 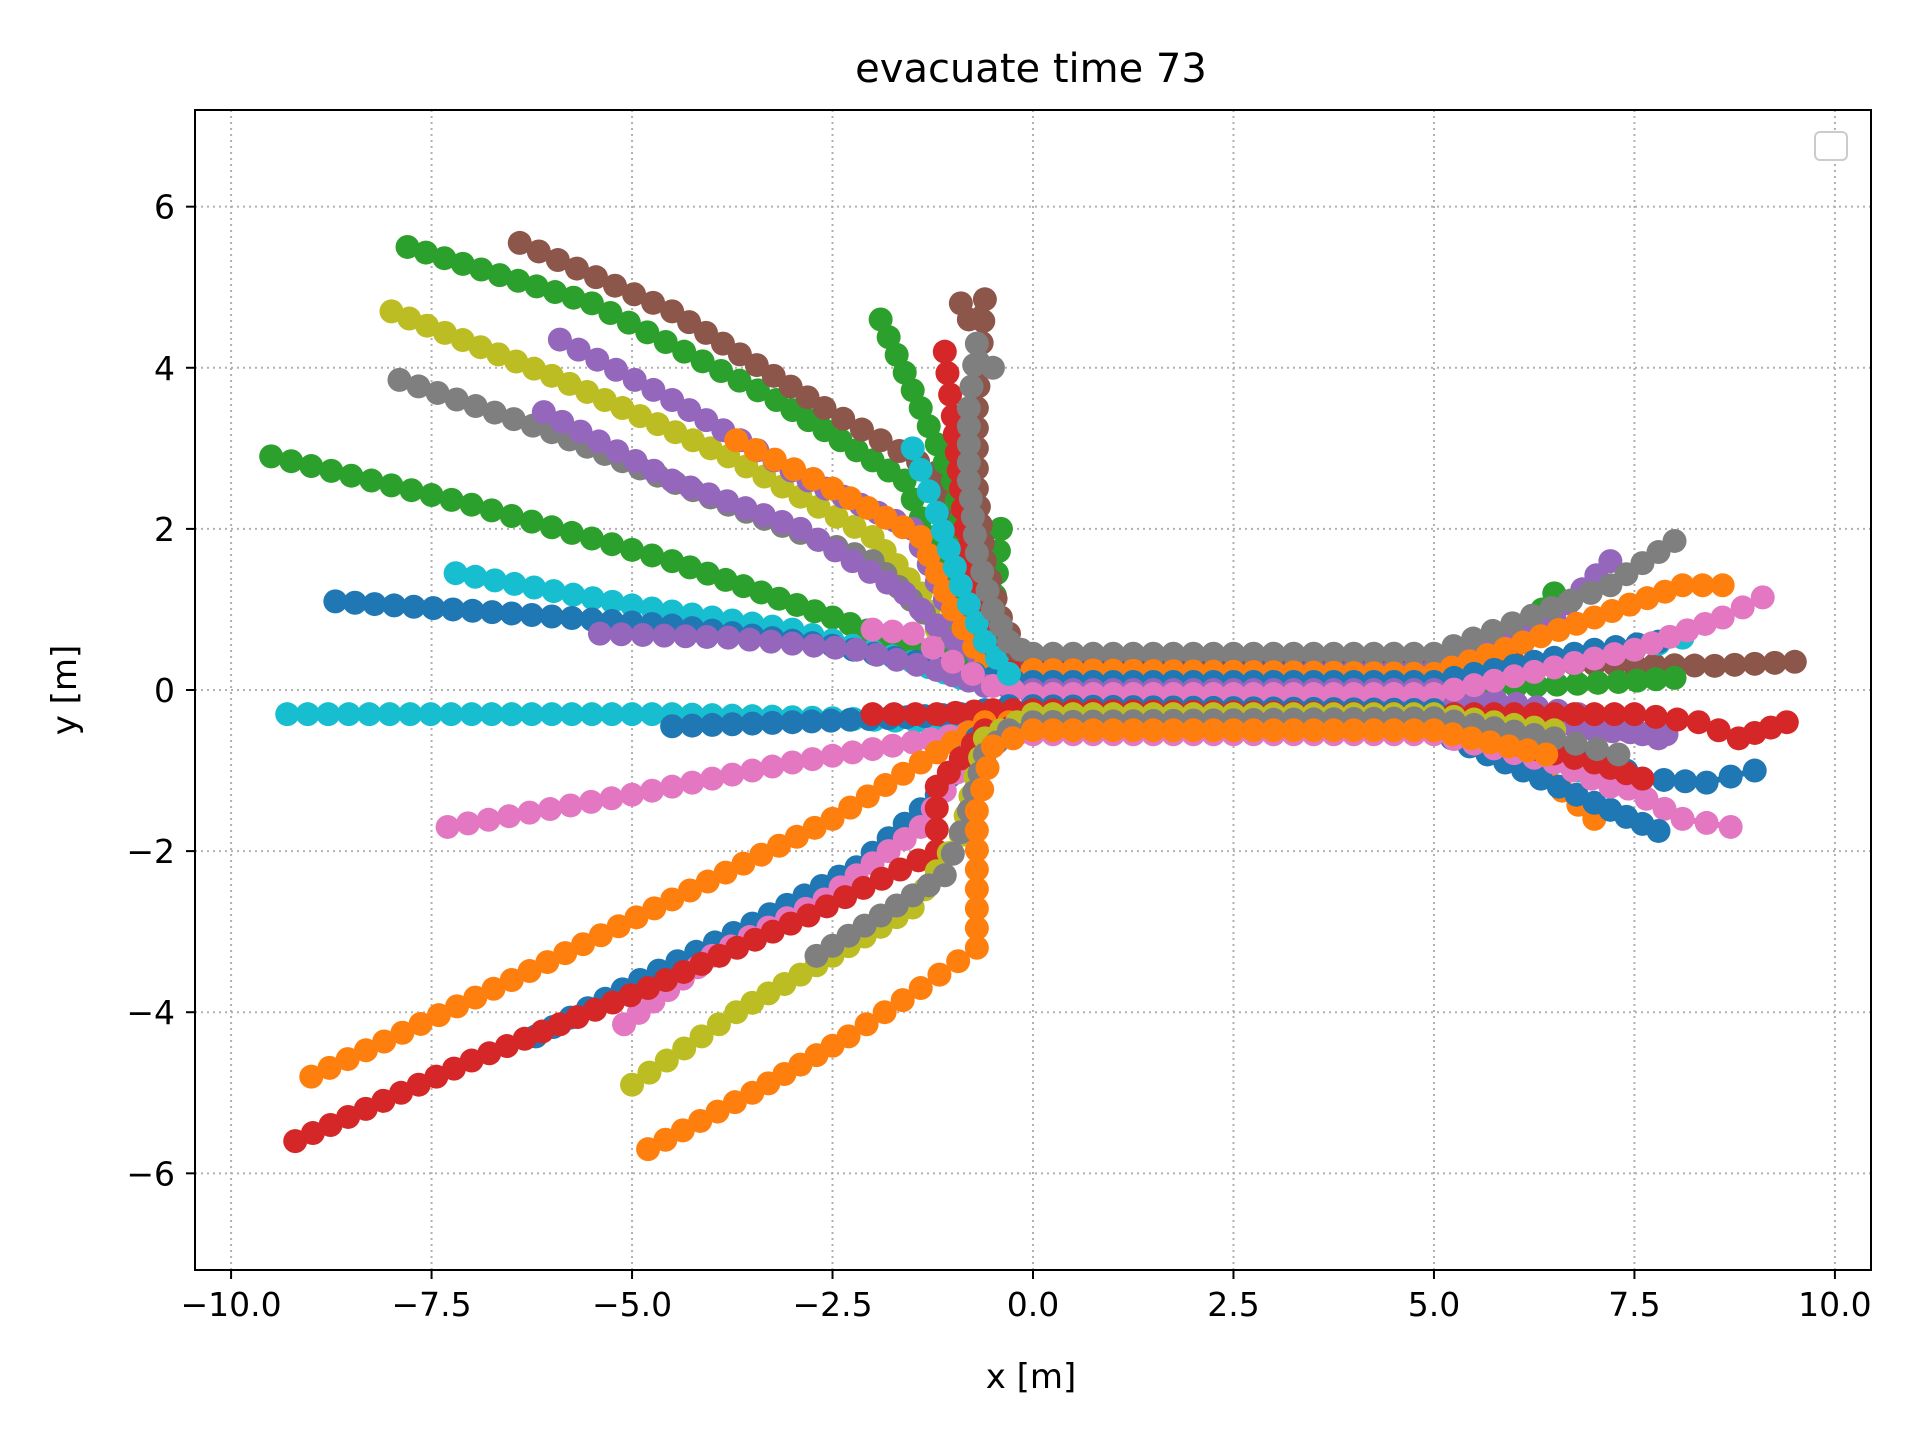 I want to click on y-axis-label: y [m], so click(x=65, y=690).